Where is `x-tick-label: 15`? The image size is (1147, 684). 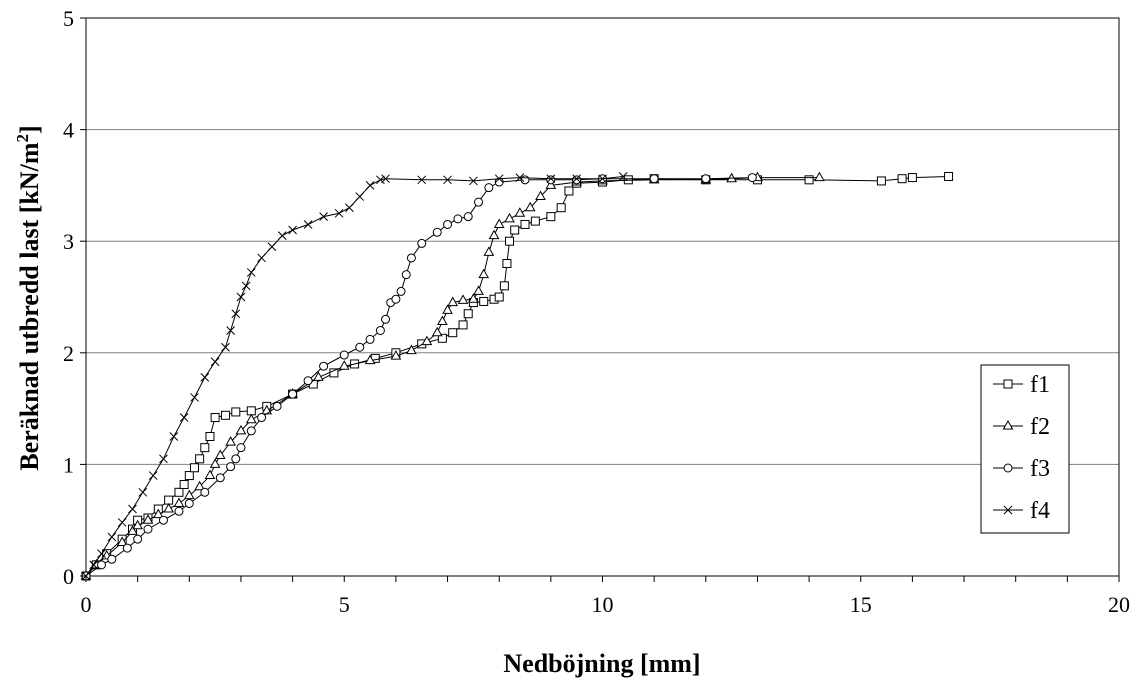
x-tick-label: 15 is located at coordinates (861, 604).